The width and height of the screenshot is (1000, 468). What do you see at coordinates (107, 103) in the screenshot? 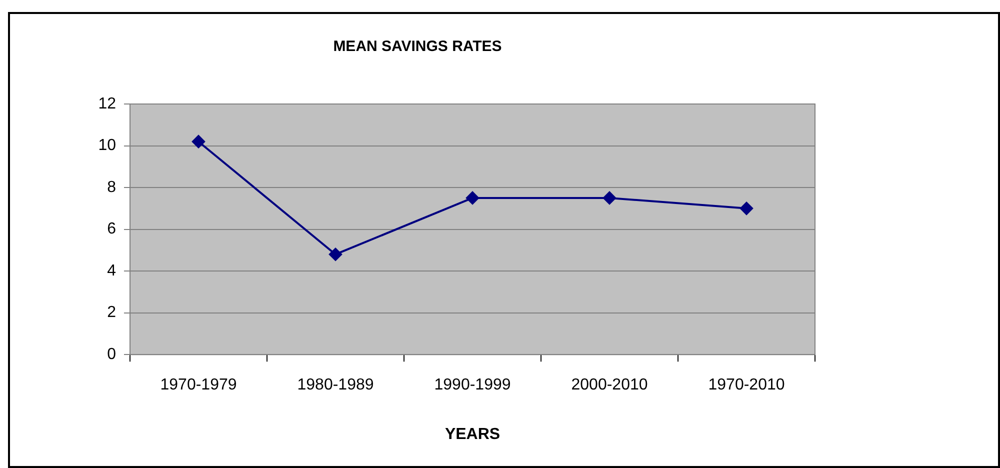
I see `y-tick-label: 12` at bounding box center [107, 103].